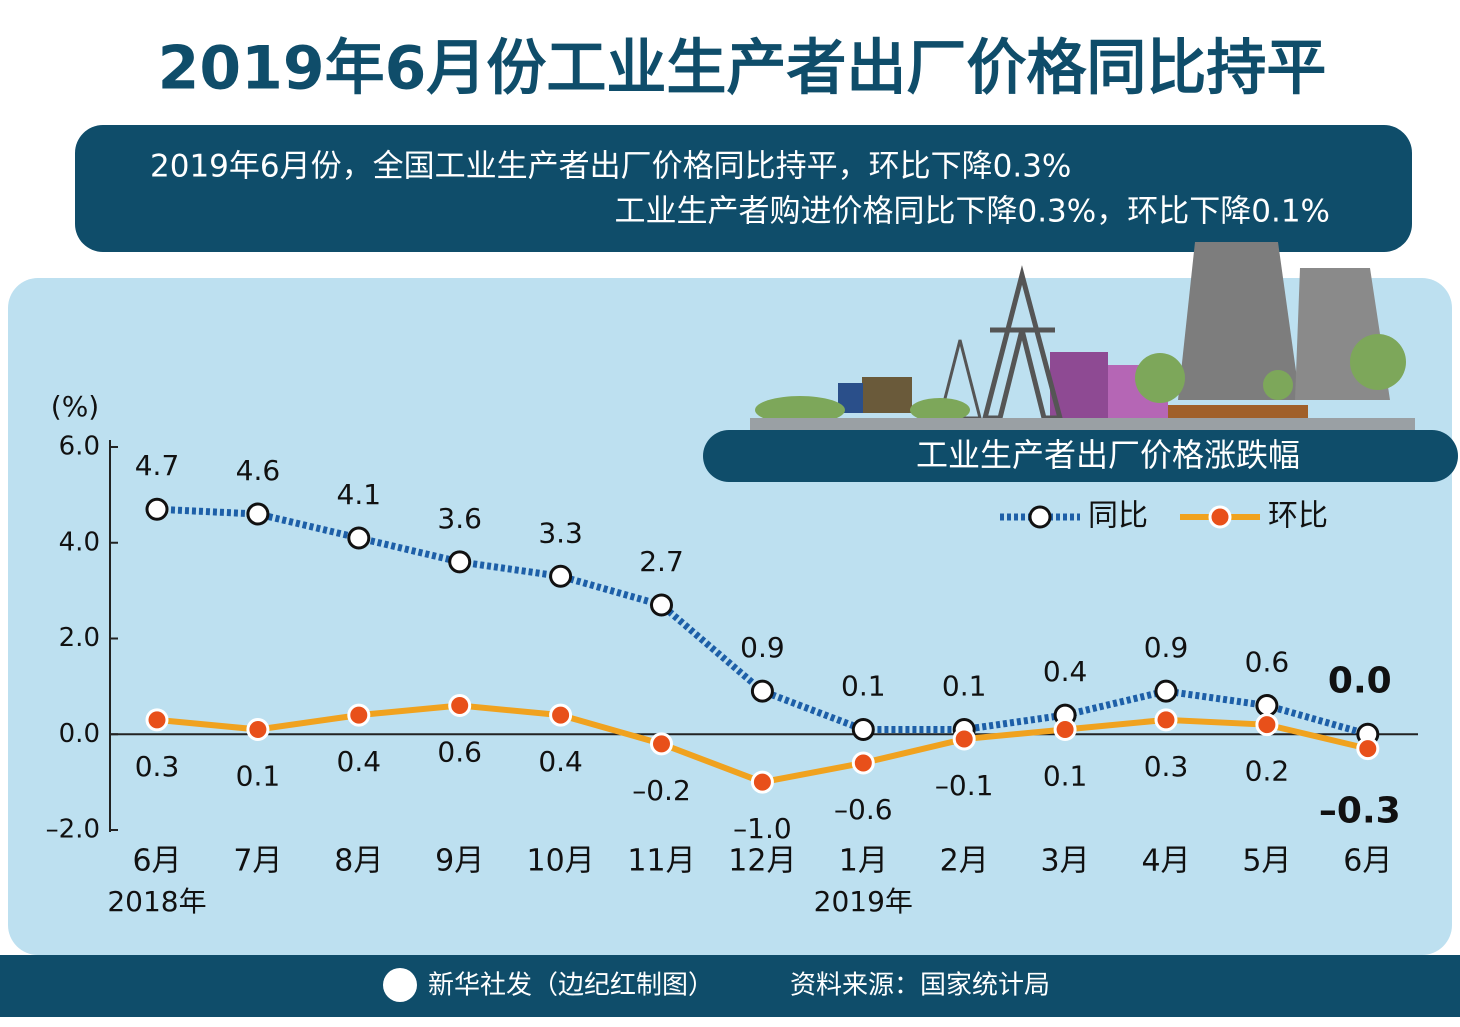  What do you see at coordinates (400, 985) in the screenshot?
I see `logo` at bounding box center [400, 985].